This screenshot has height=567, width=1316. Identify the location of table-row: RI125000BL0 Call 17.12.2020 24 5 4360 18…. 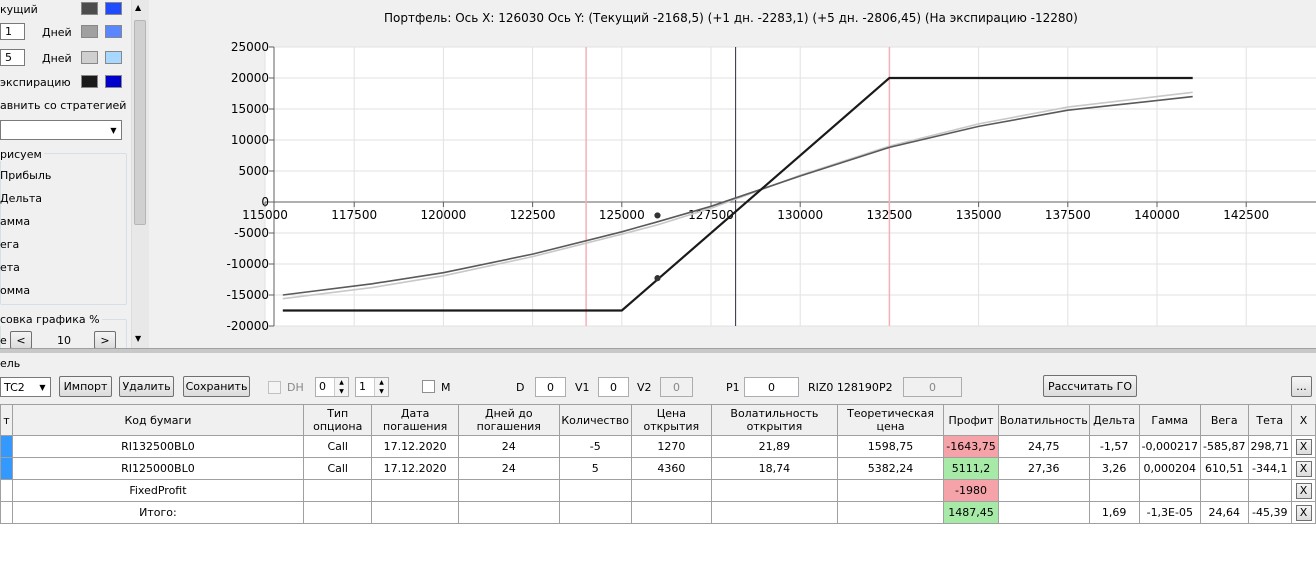
(658, 468).